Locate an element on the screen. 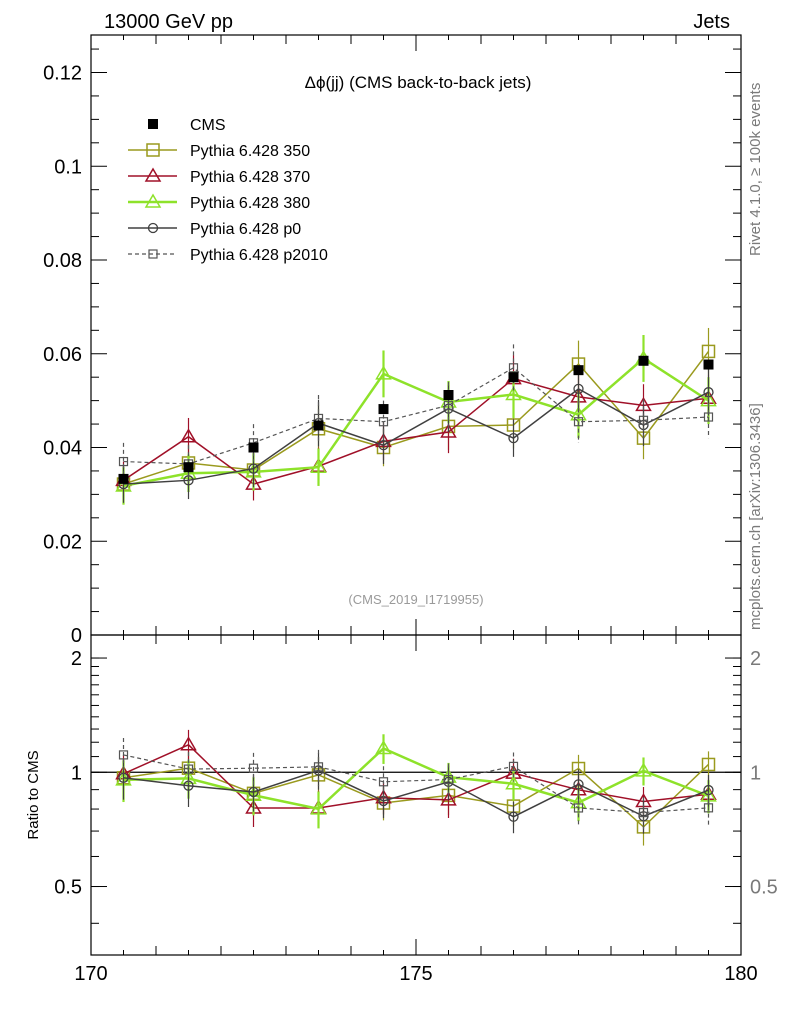 This screenshot has width=786, height=1024. ratio-y-tick-label: 1 is located at coordinates (76, 773).